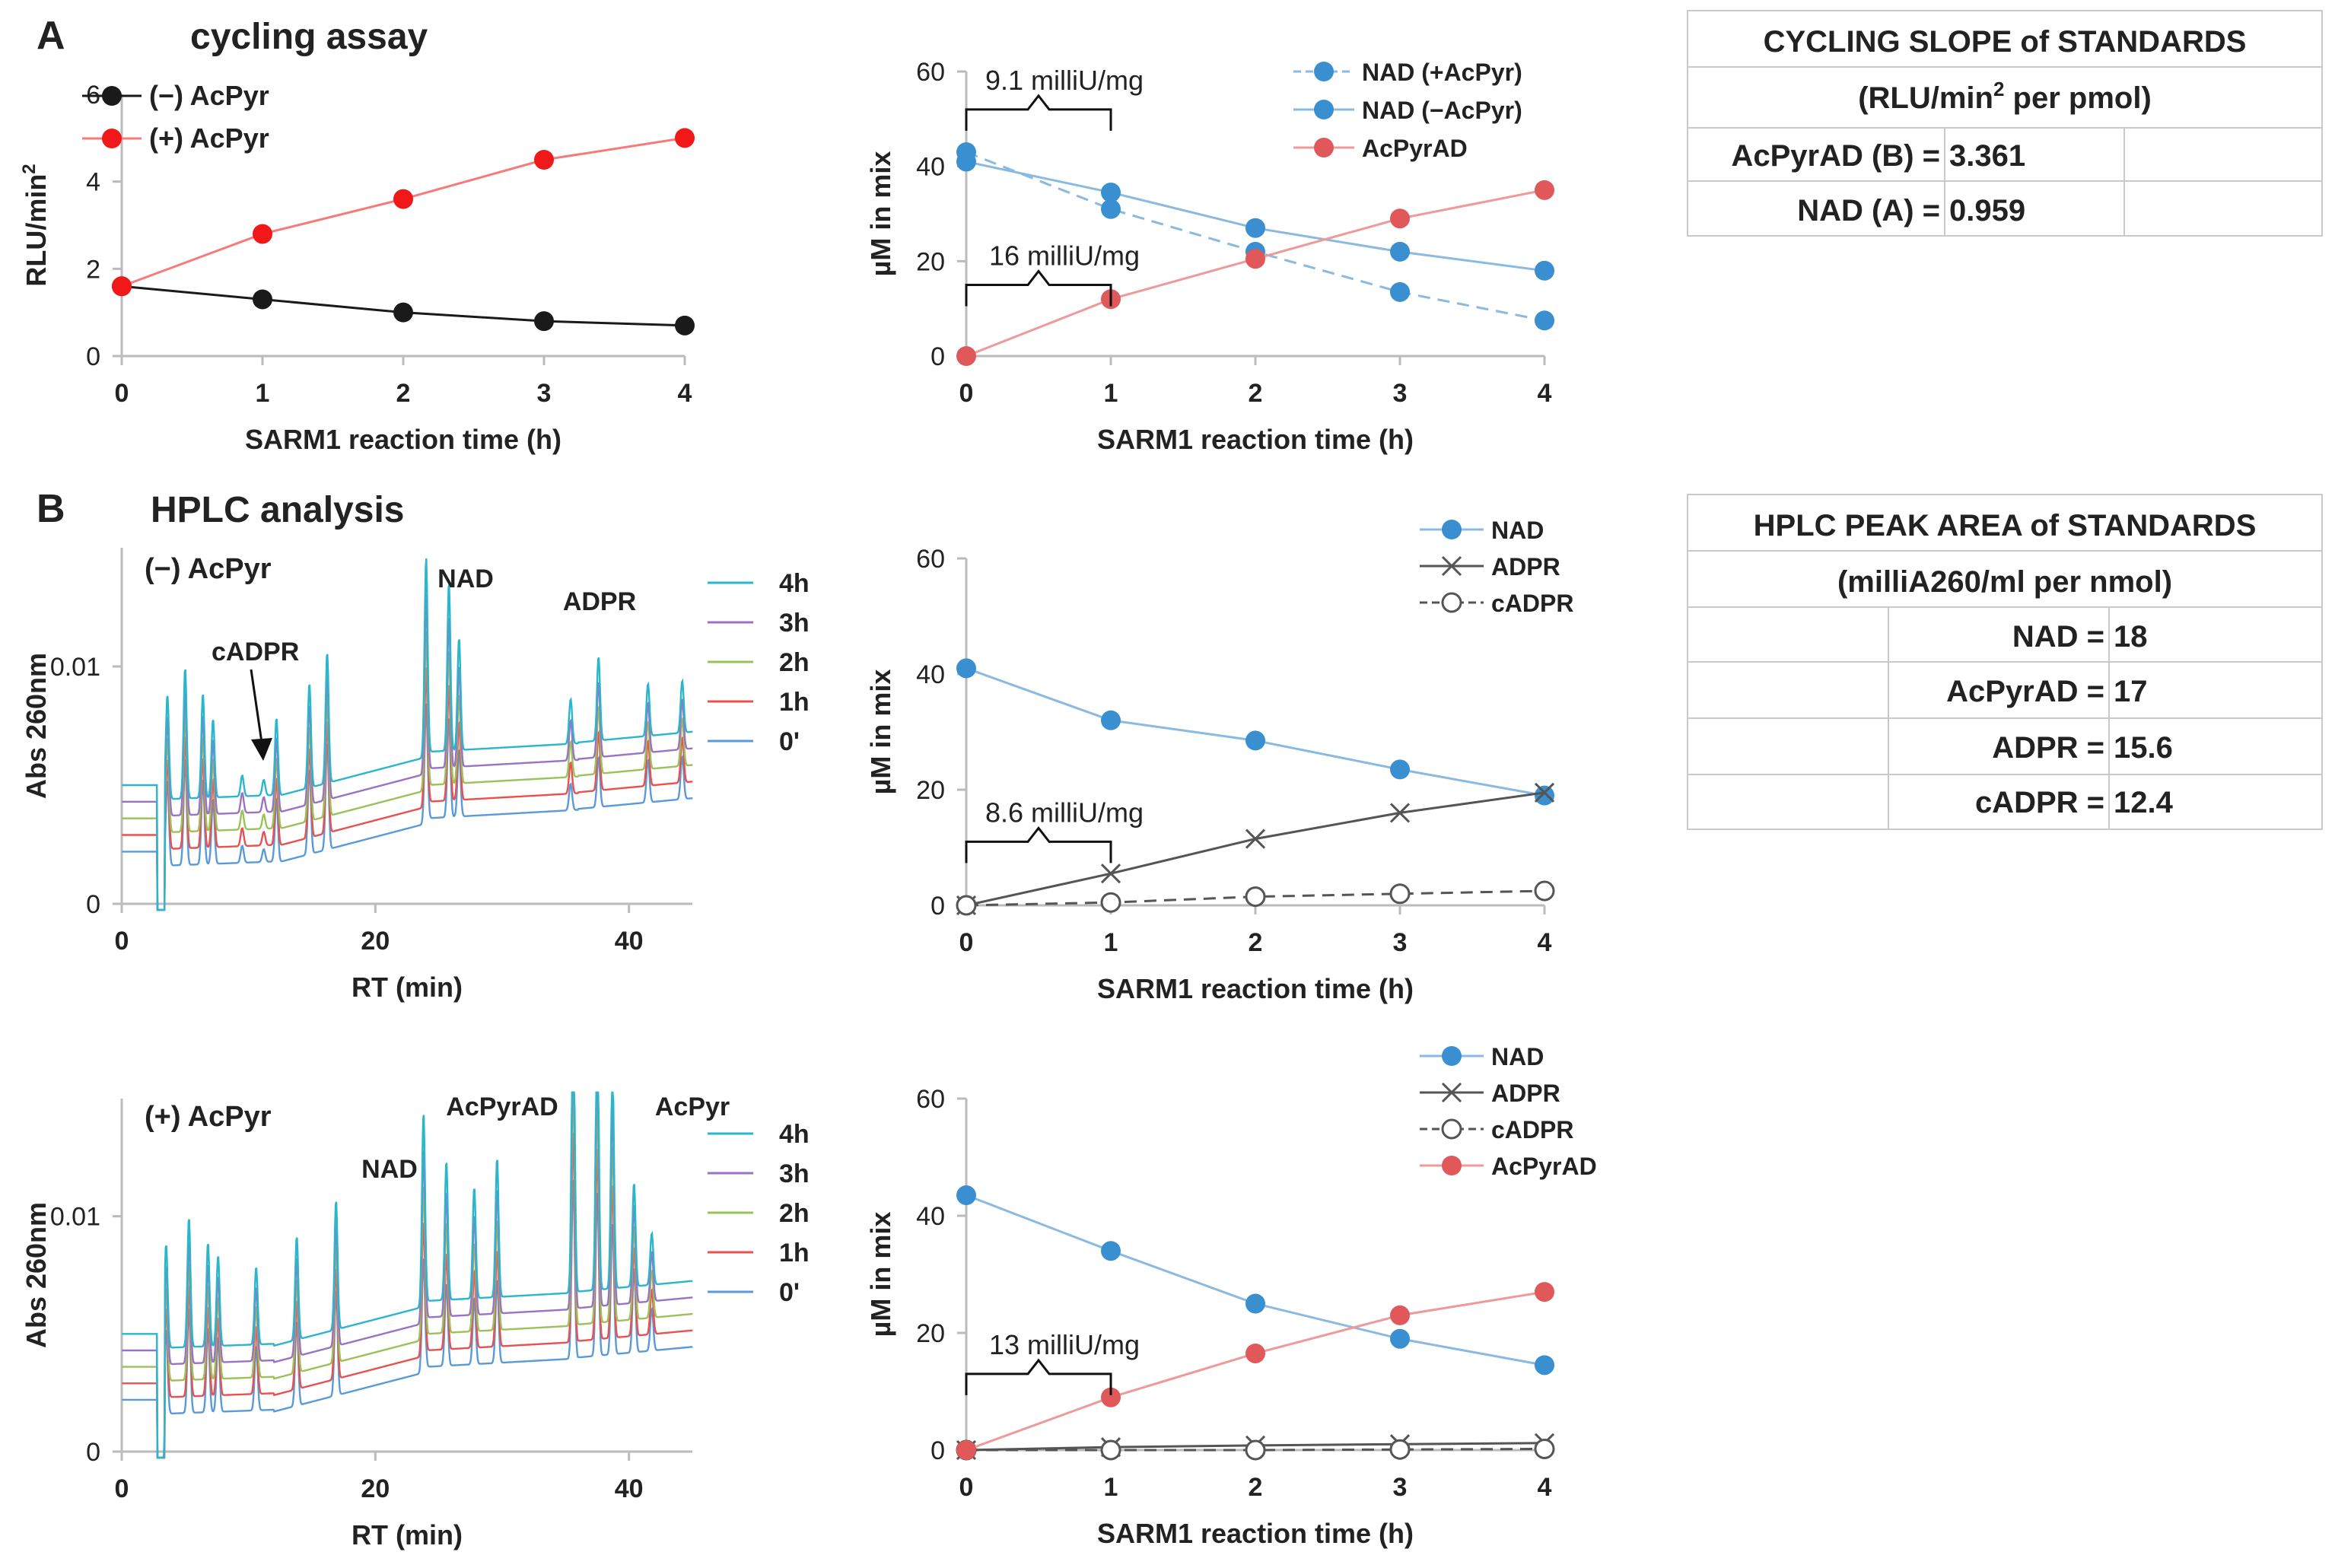  What do you see at coordinates (1987, 210) in the screenshot?
I see `cycling-row-value: 0.959` at bounding box center [1987, 210].